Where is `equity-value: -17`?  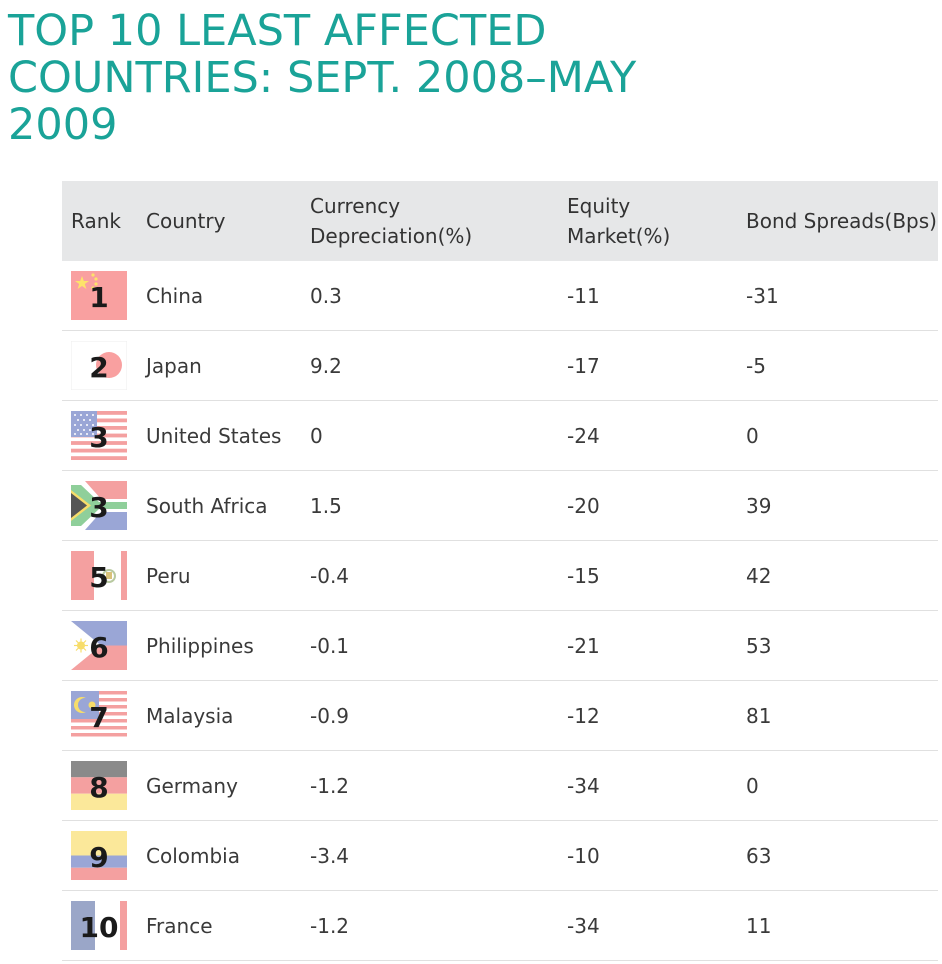
equity-value: -17 is located at coordinates (583, 365).